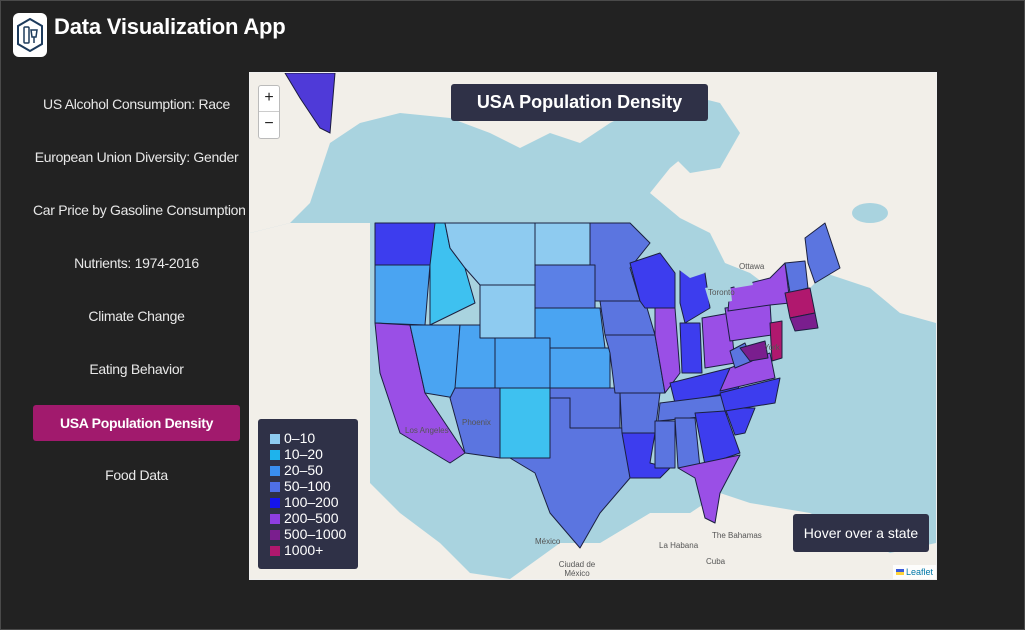  What do you see at coordinates (716, 561) in the screenshot?
I see `label-cuba: Cuba` at bounding box center [716, 561].